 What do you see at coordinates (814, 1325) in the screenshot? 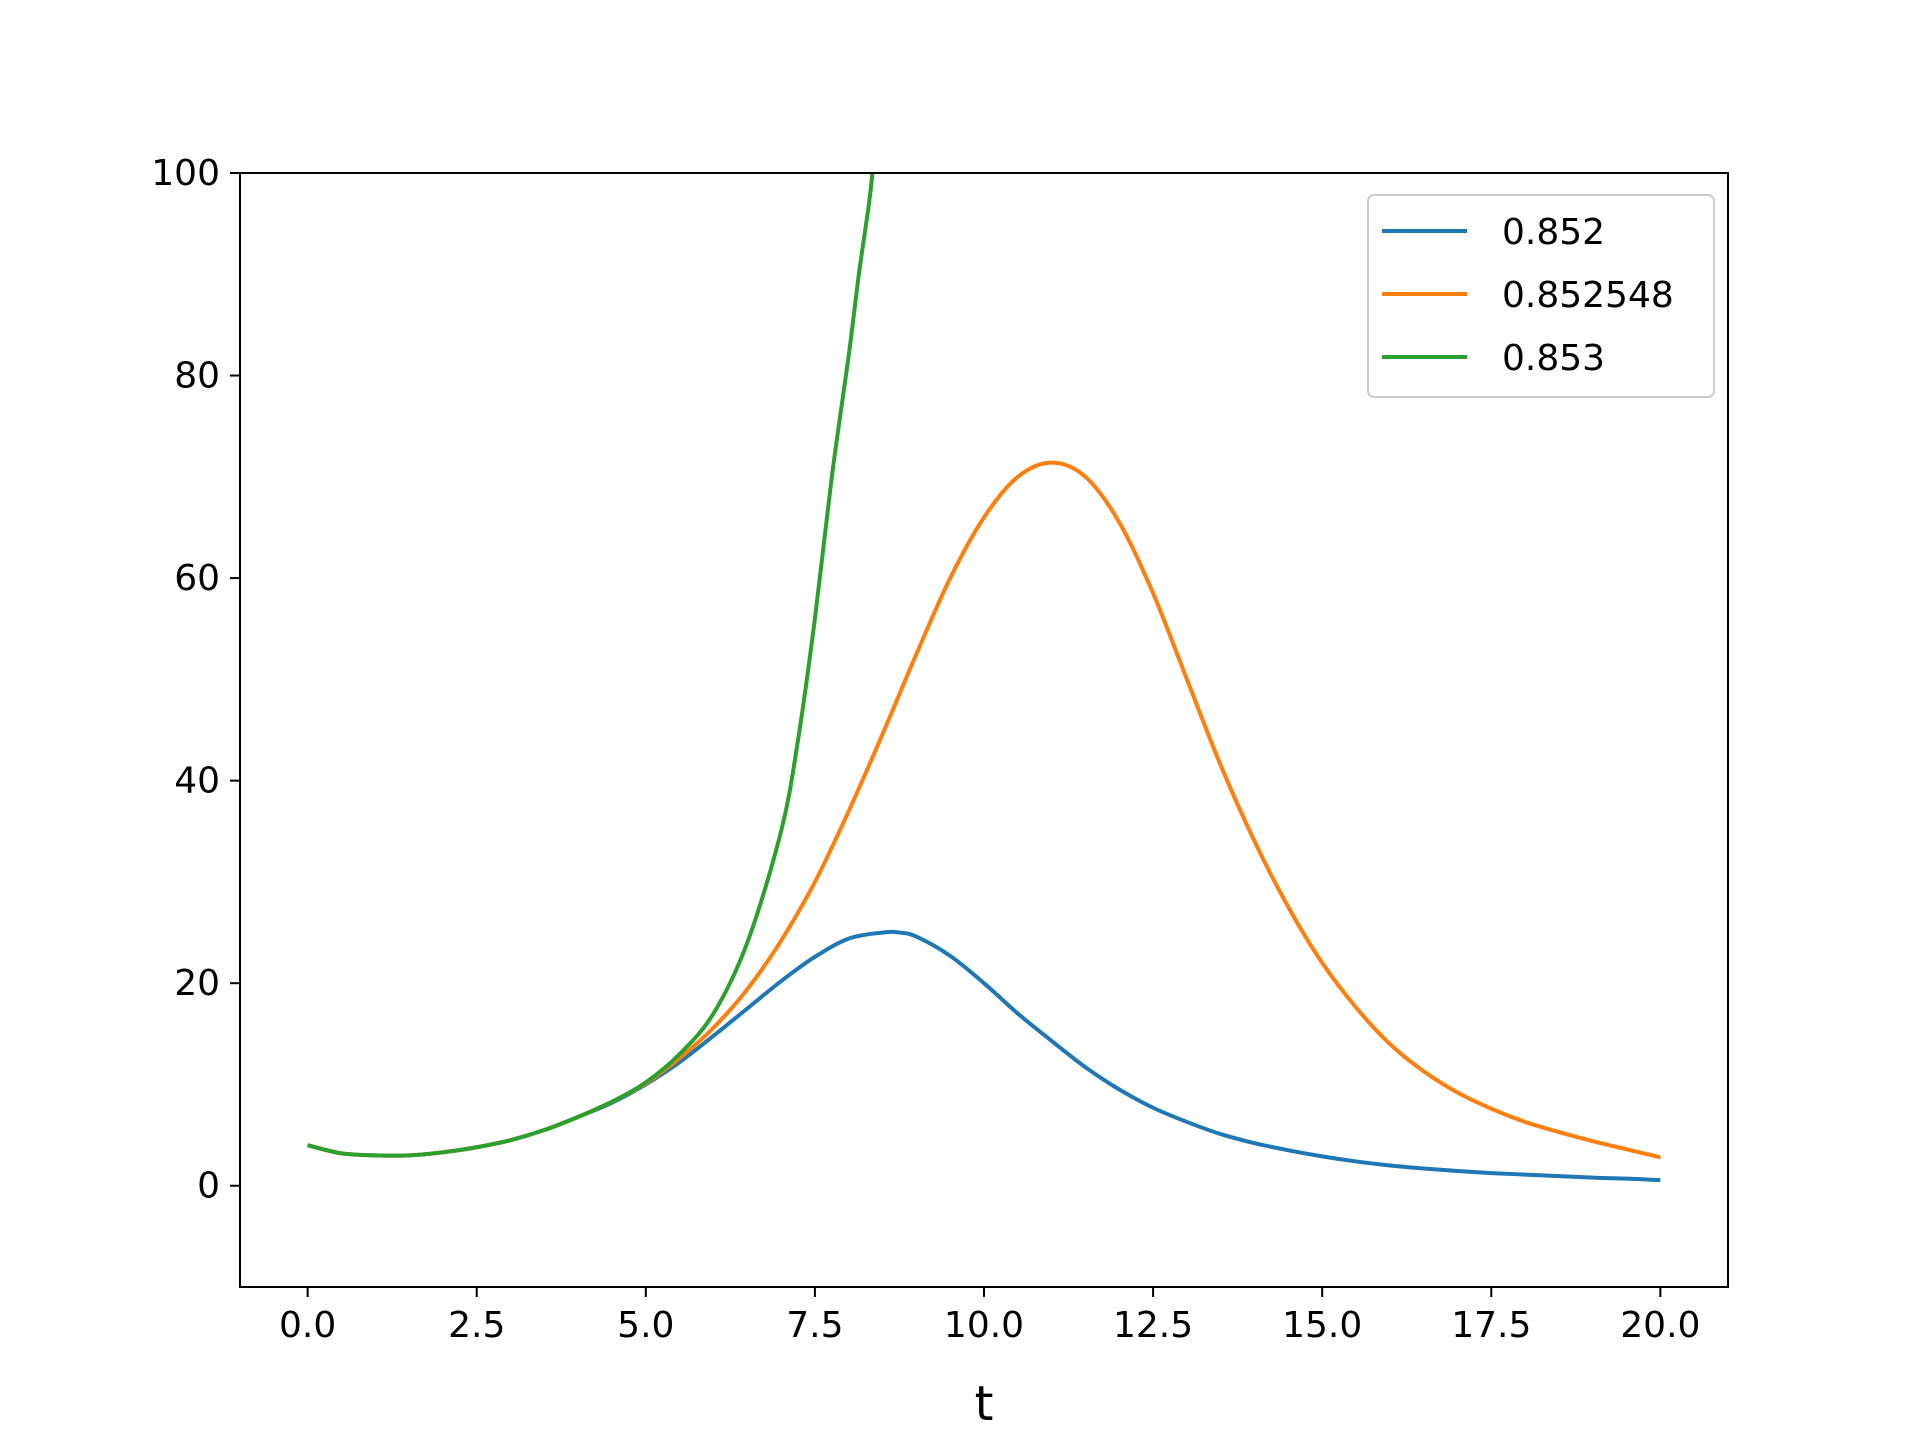
I see `x-tick-label: 7.5` at bounding box center [814, 1325].